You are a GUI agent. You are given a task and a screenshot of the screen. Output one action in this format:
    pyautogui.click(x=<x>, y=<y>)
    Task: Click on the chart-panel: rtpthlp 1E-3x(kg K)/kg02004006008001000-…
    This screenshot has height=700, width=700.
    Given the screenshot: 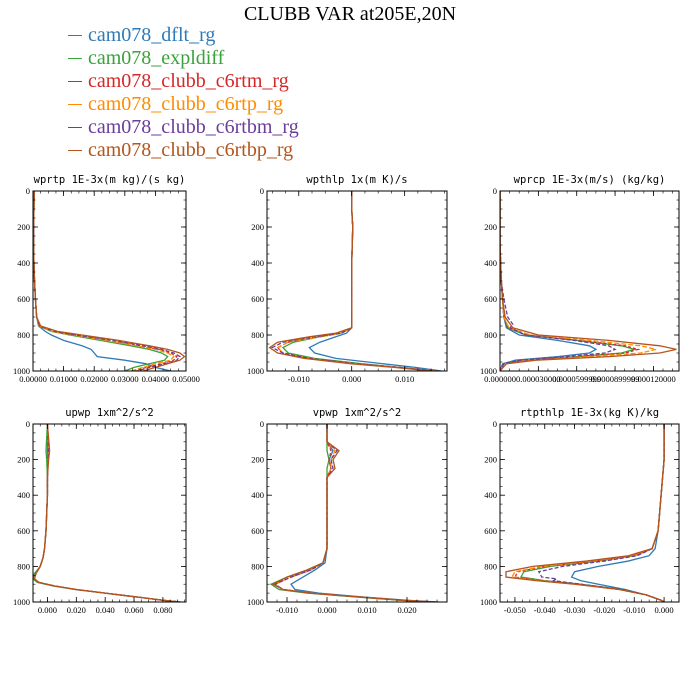 What is the action you would take?
    pyautogui.click(x=580, y=511)
    